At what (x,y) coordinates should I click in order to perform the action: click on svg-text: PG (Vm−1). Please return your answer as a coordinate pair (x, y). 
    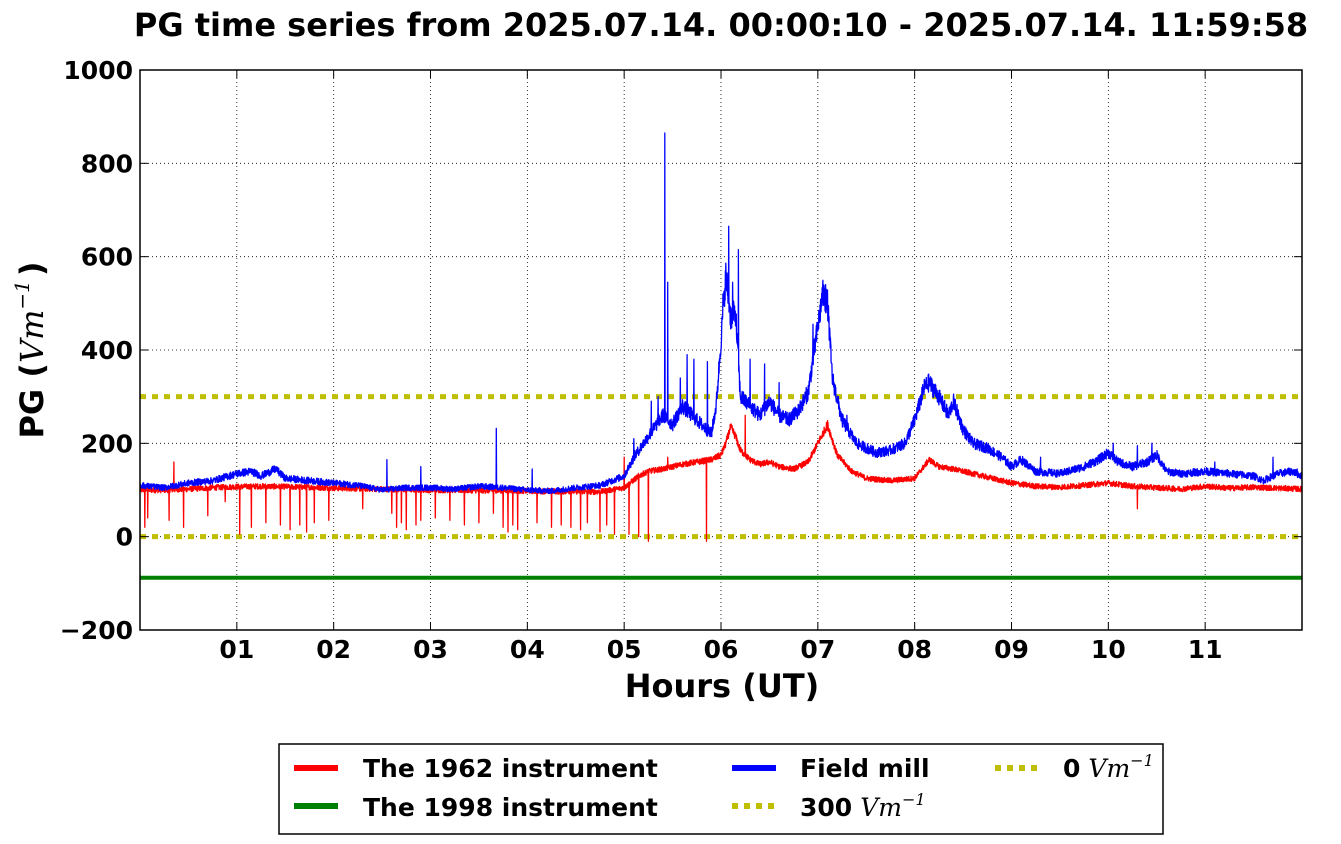
    Looking at the image, I should click on (30, 349).